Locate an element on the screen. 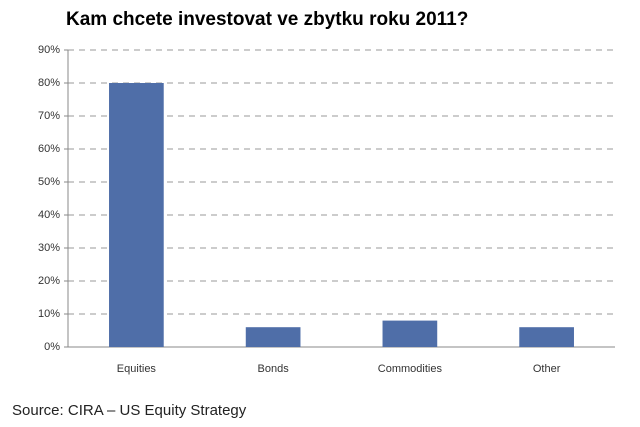 The width and height of the screenshot is (640, 427). x-tick-label: Commodities is located at coordinates (410, 369).